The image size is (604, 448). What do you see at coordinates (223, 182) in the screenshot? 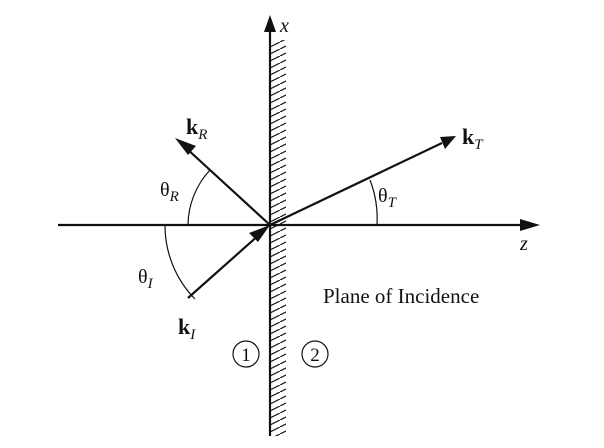
I see `reflected-vector-arrow` at bounding box center [223, 182].